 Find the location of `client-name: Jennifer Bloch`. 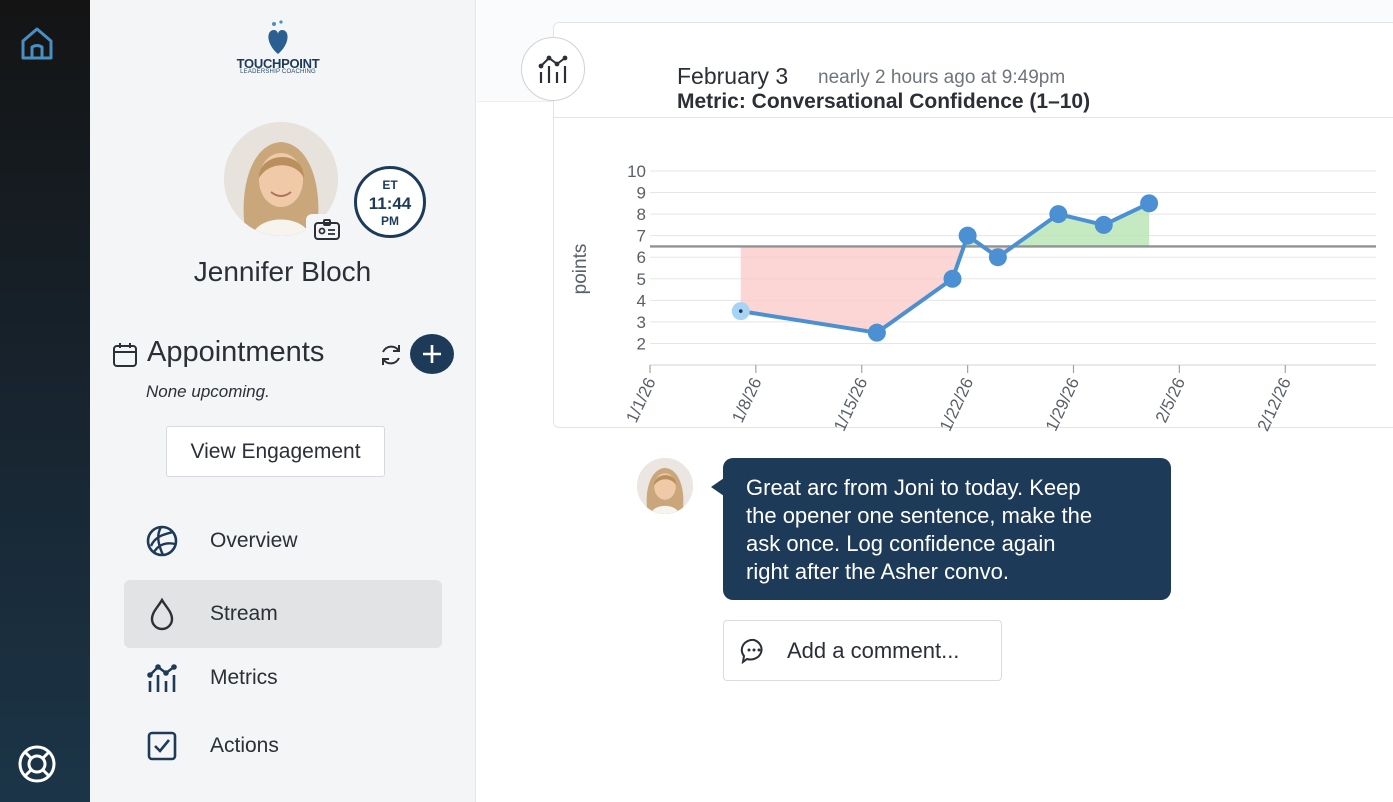

client-name: Jennifer Bloch is located at coordinates (282, 271).